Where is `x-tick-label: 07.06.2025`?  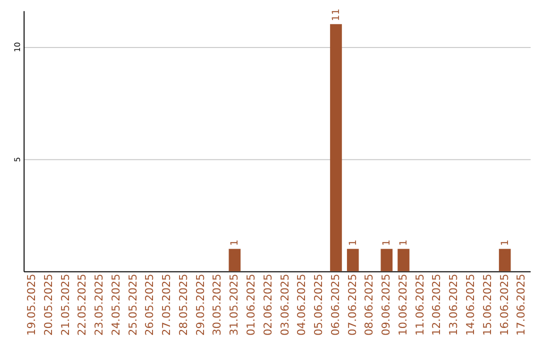
x-tick-label: 07.06.2025 is located at coordinates (352, 305).